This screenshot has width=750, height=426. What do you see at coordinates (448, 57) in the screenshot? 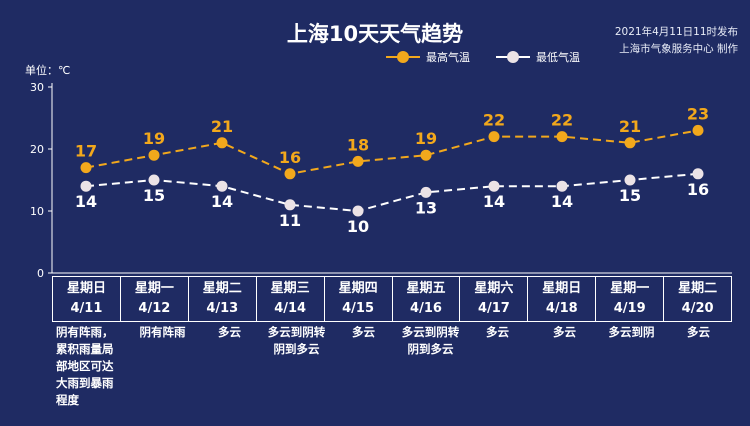
I see `legend-label-high: 最高气温` at bounding box center [448, 57].